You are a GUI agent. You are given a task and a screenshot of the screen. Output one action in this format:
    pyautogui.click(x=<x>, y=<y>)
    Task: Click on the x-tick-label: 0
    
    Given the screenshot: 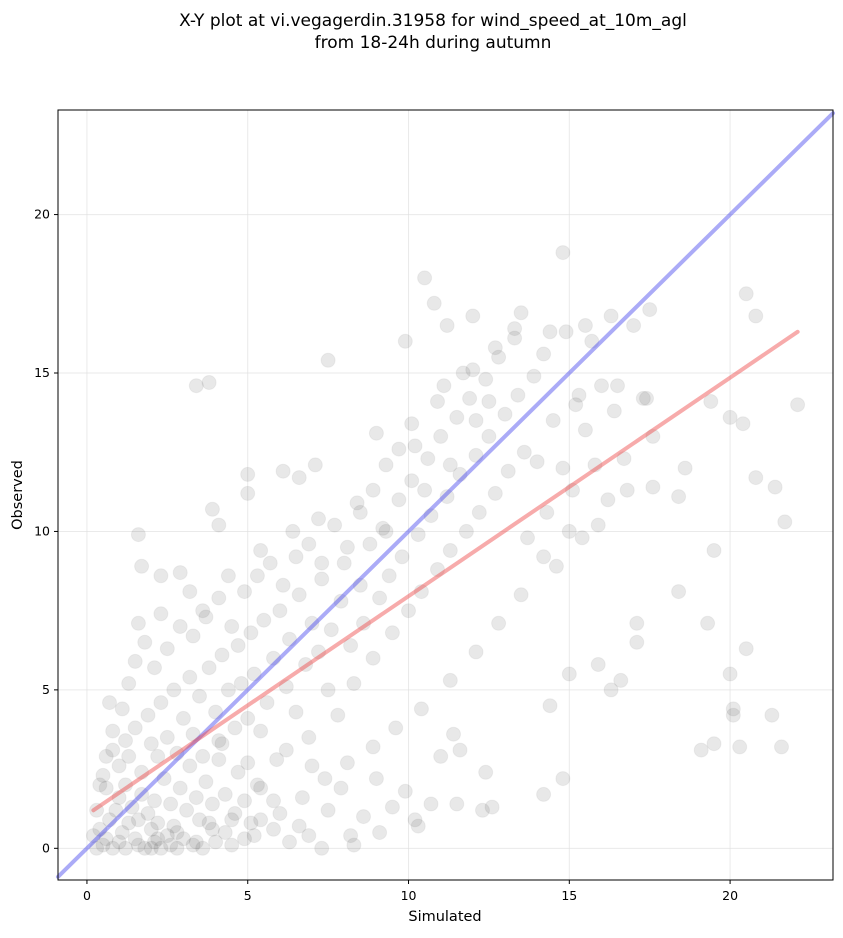 What is the action you would take?
    pyautogui.click(x=87, y=895)
    